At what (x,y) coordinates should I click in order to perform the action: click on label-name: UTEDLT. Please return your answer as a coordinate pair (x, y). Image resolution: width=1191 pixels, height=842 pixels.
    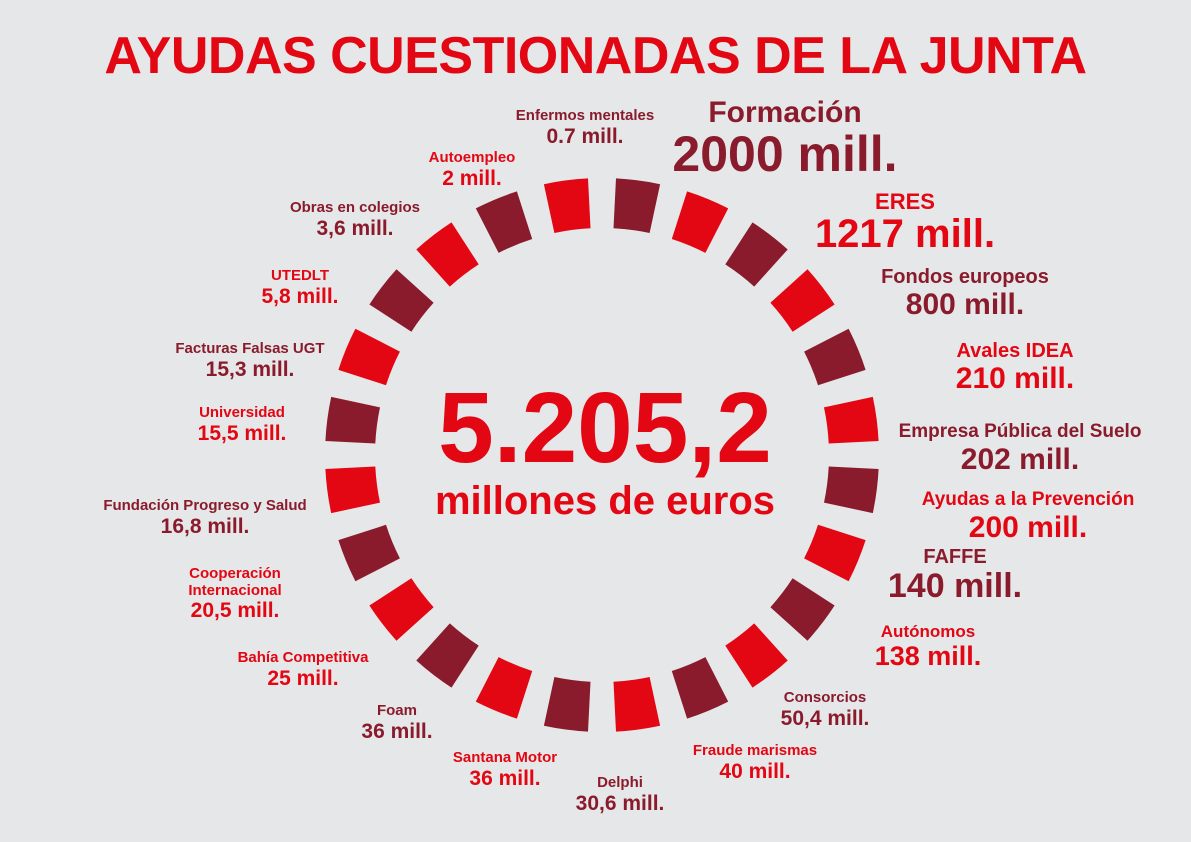
    Looking at the image, I should click on (300, 275).